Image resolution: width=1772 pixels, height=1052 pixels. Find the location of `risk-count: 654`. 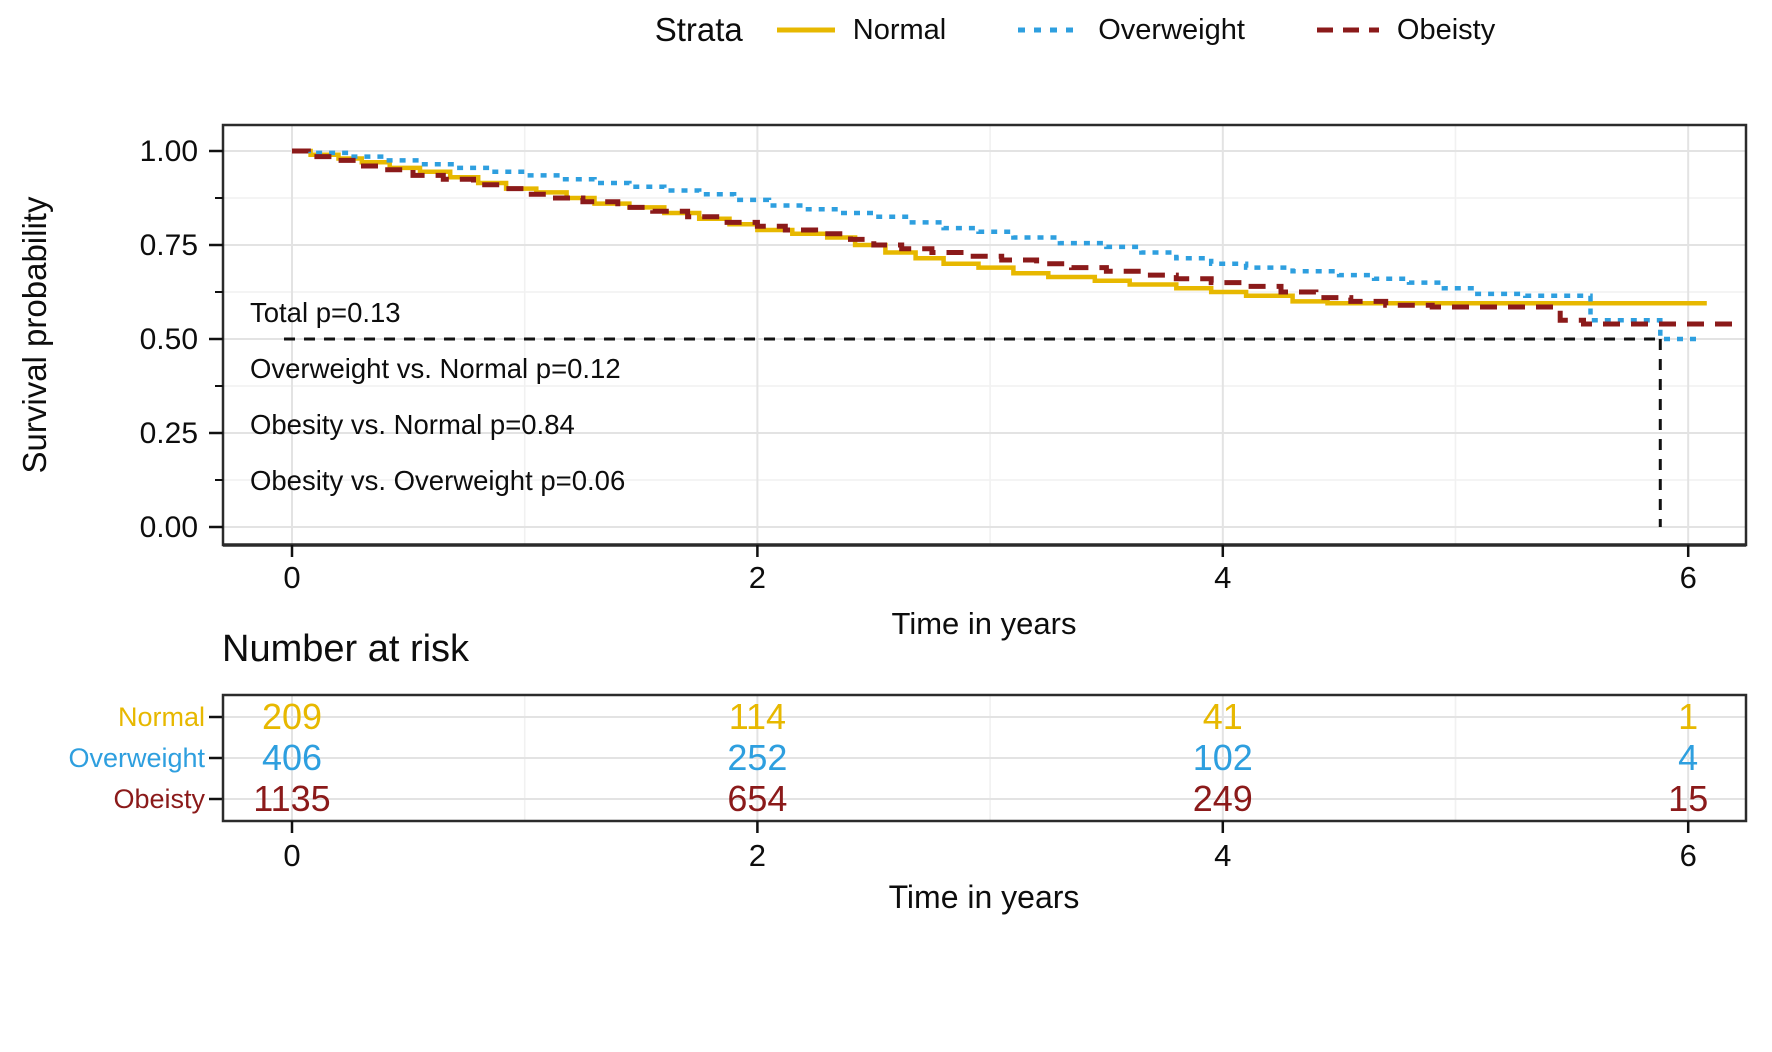

risk-count: 654 is located at coordinates (757, 798).